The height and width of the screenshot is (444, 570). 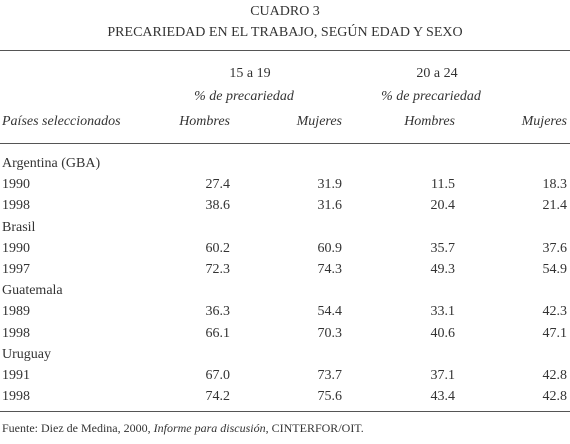 I want to click on value-cell: 31.6, so click(x=330, y=206).